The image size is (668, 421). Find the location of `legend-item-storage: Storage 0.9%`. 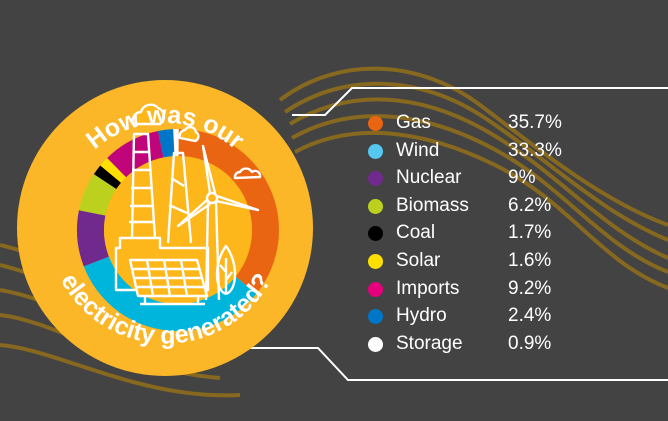

legend-item-storage: Storage 0.9% is located at coordinates (488, 344).